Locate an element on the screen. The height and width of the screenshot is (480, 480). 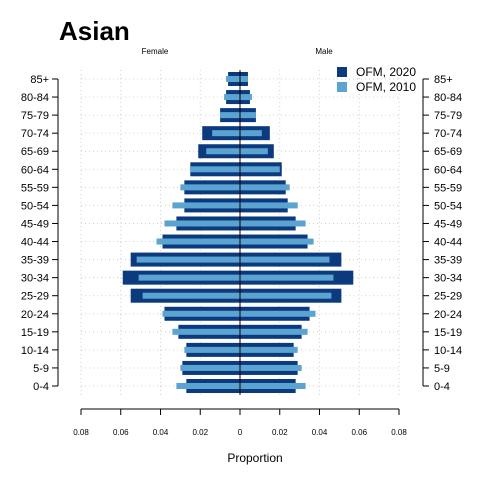
y-tick-label-left: 20-24 is located at coordinates (35, 315).